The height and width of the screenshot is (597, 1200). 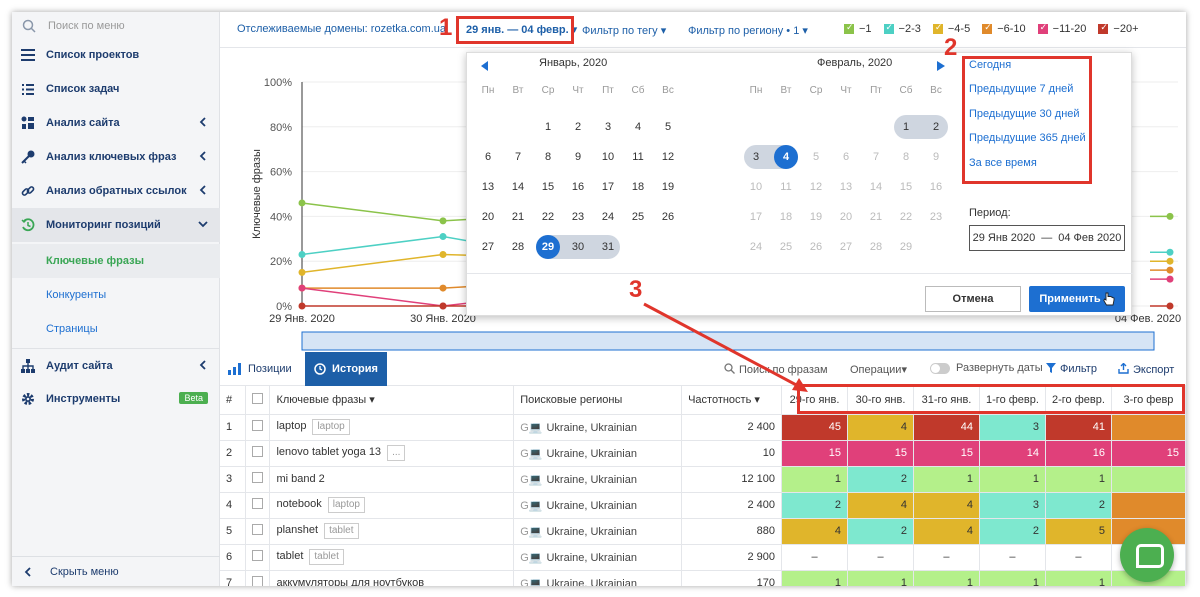 I want to click on calendar-day: 2, so click(x=578, y=127).